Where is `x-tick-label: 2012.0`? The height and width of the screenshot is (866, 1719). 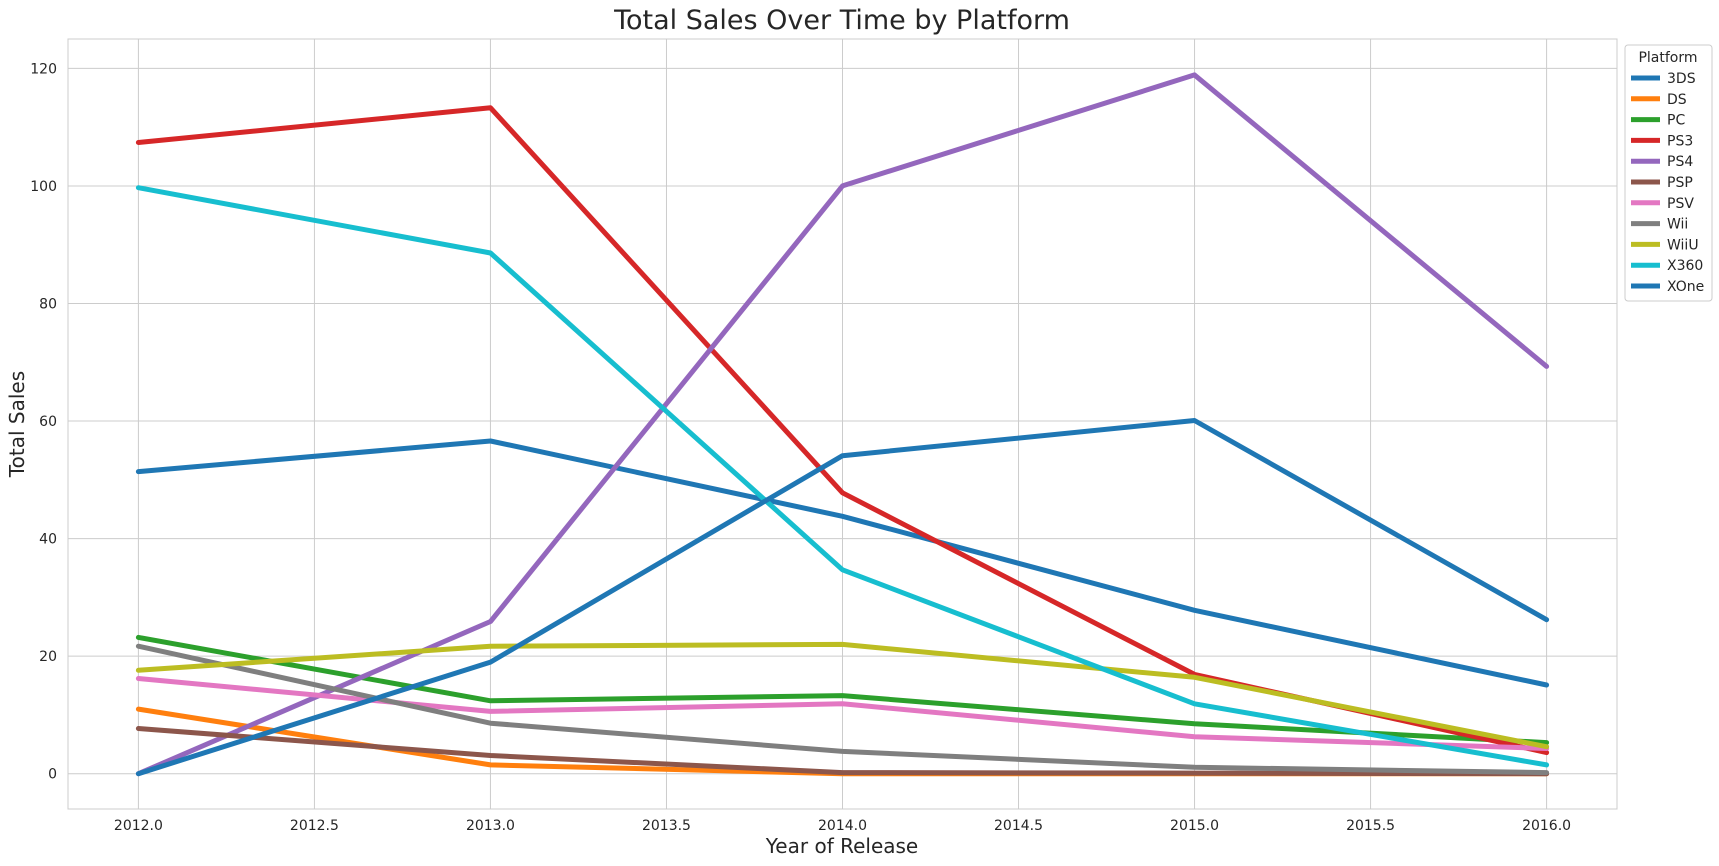
x-tick-label: 2012.0 is located at coordinates (138, 826).